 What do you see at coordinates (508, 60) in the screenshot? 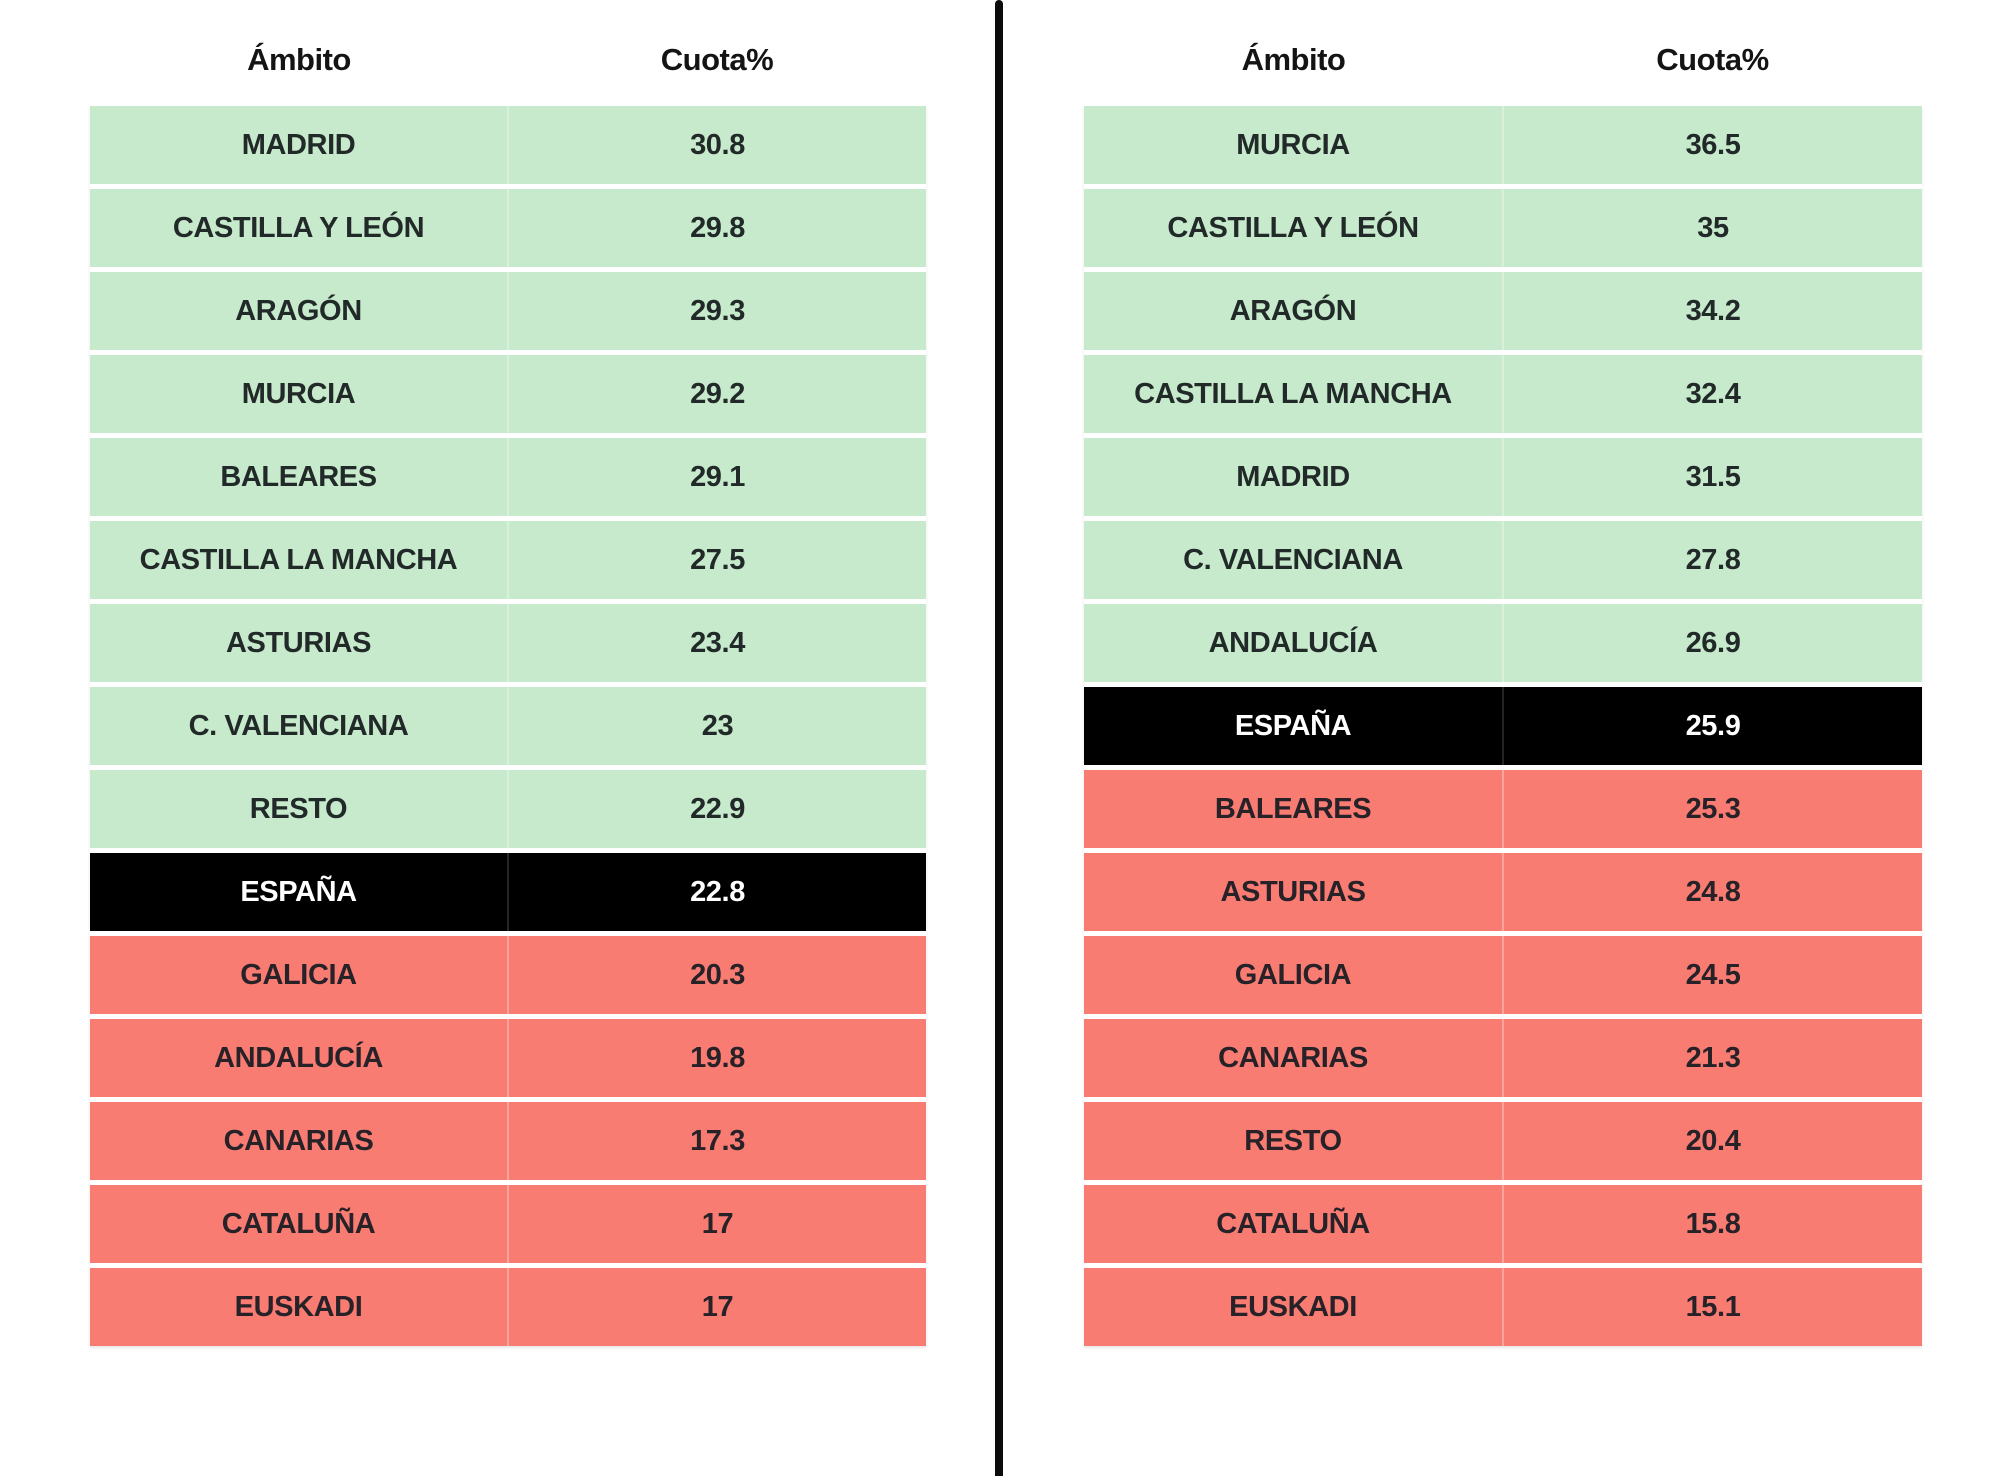
I see `left-table-header: Ámbito Cuota%` at bounding box center [508, 60].